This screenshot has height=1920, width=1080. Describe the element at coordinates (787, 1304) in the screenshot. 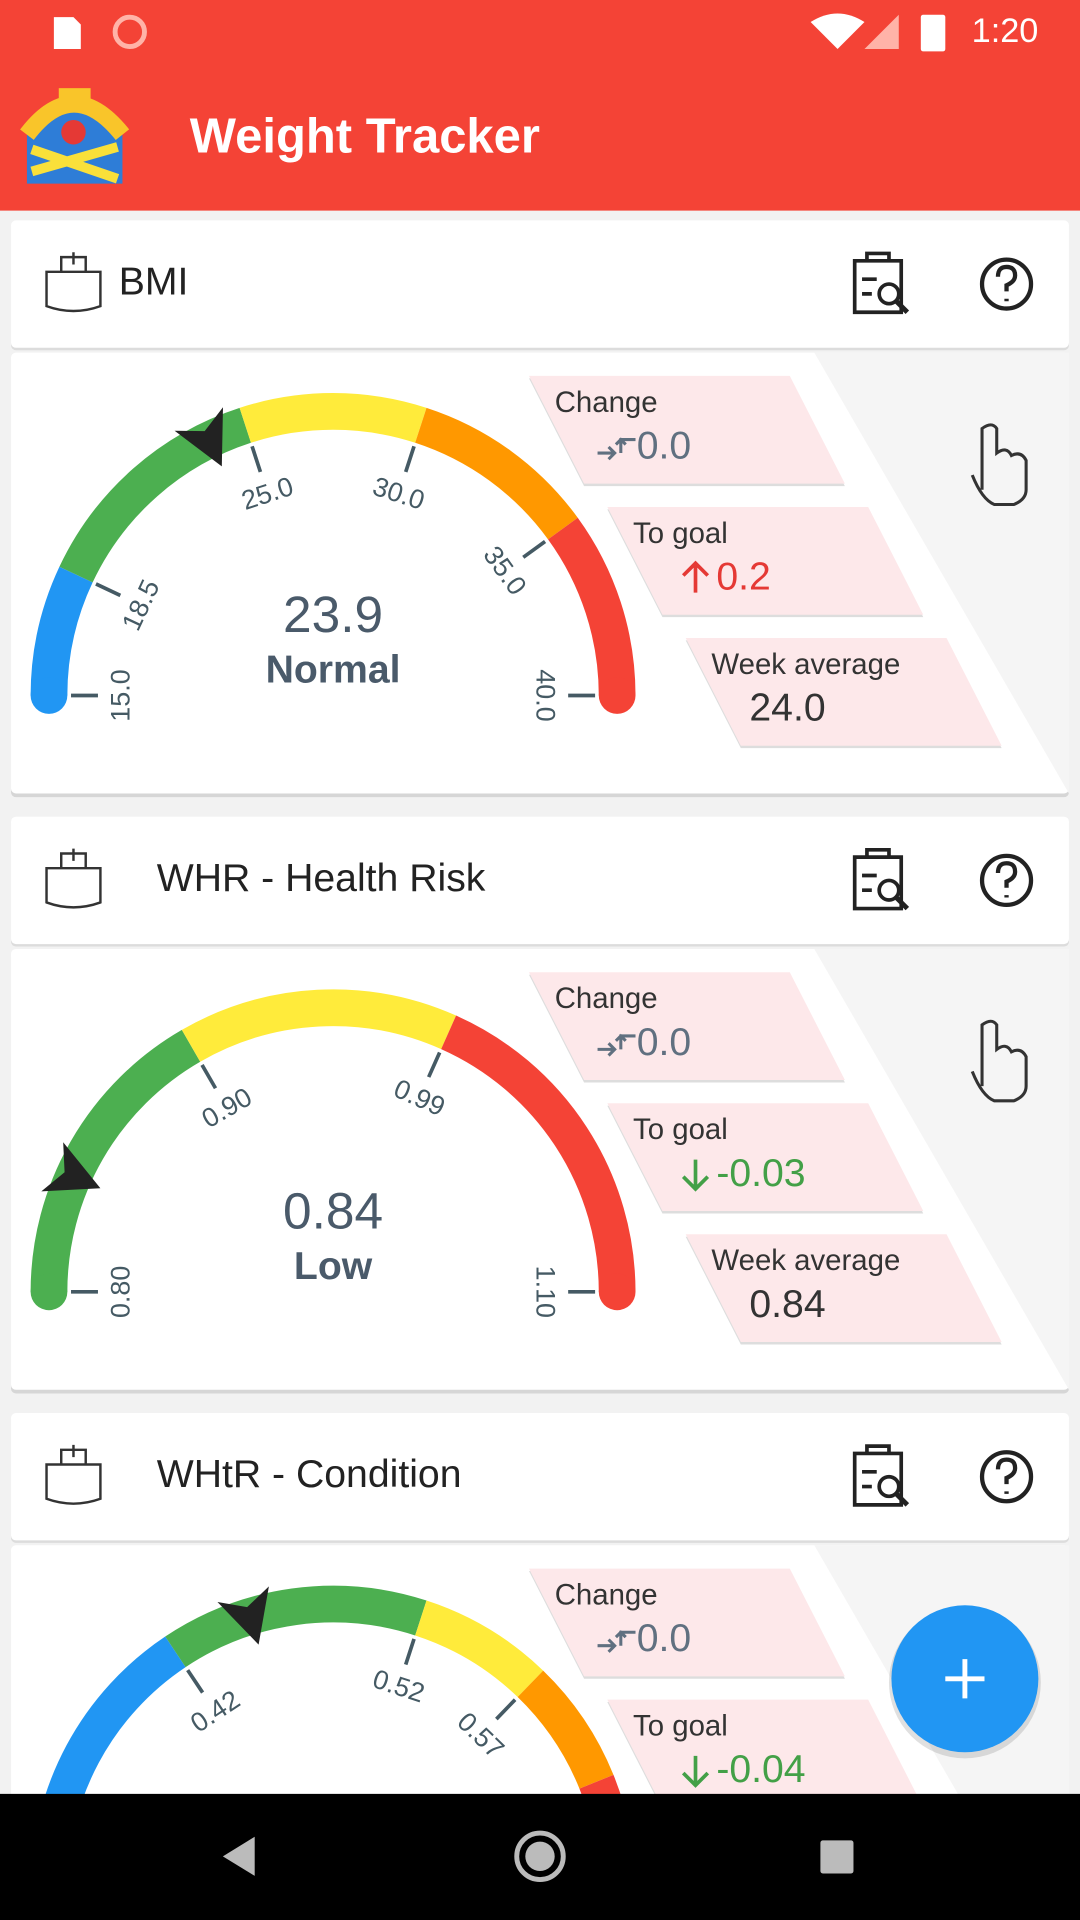

I see `stat-value: 0.84` at that location.